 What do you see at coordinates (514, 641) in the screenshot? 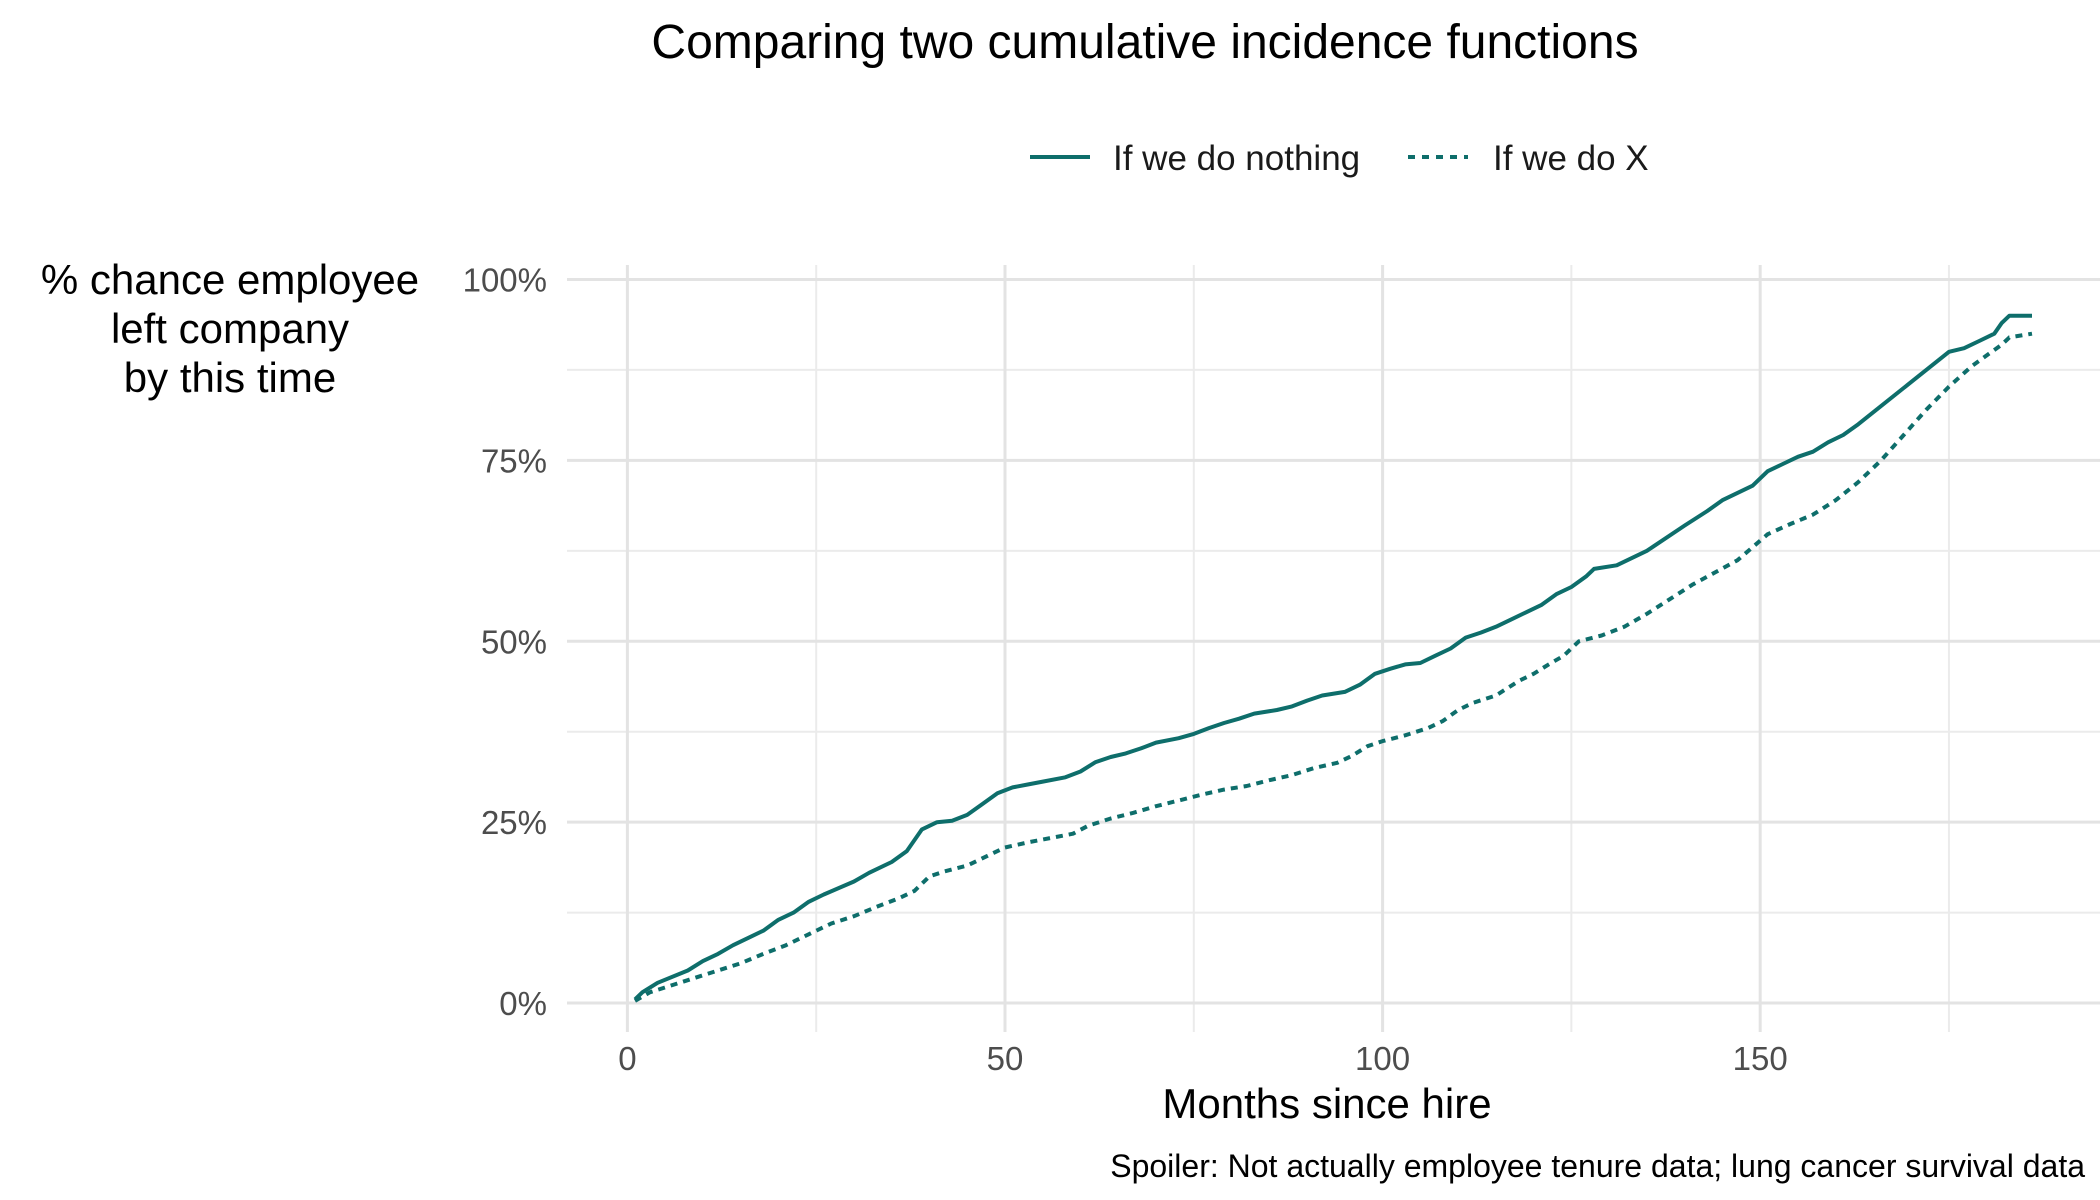
I see `y-tick-label: 50%` at bounding box center [514, 641].